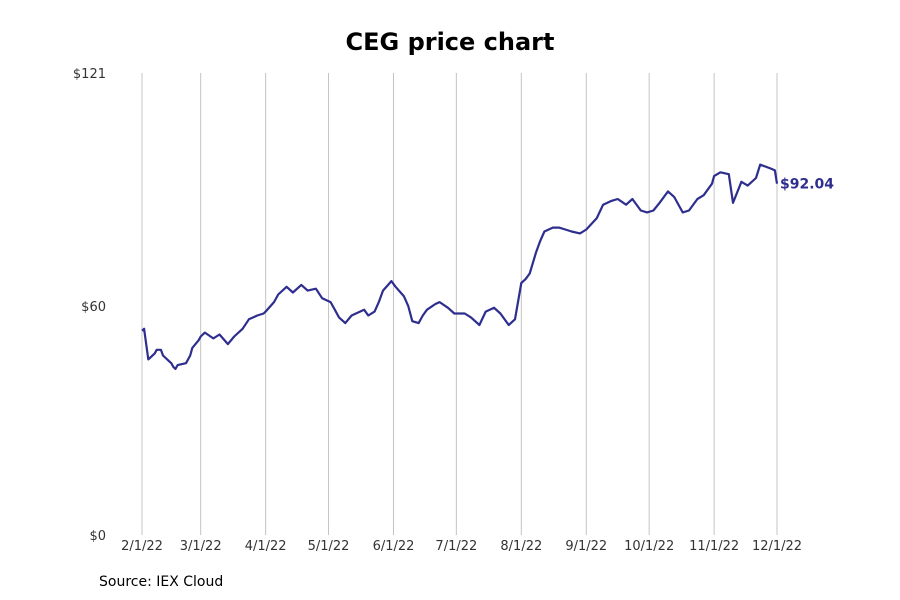  What do you see at coordinates (89, 74) in the screenshot?
I see `y-tick-label: $121` at bounding box center [89, 74].